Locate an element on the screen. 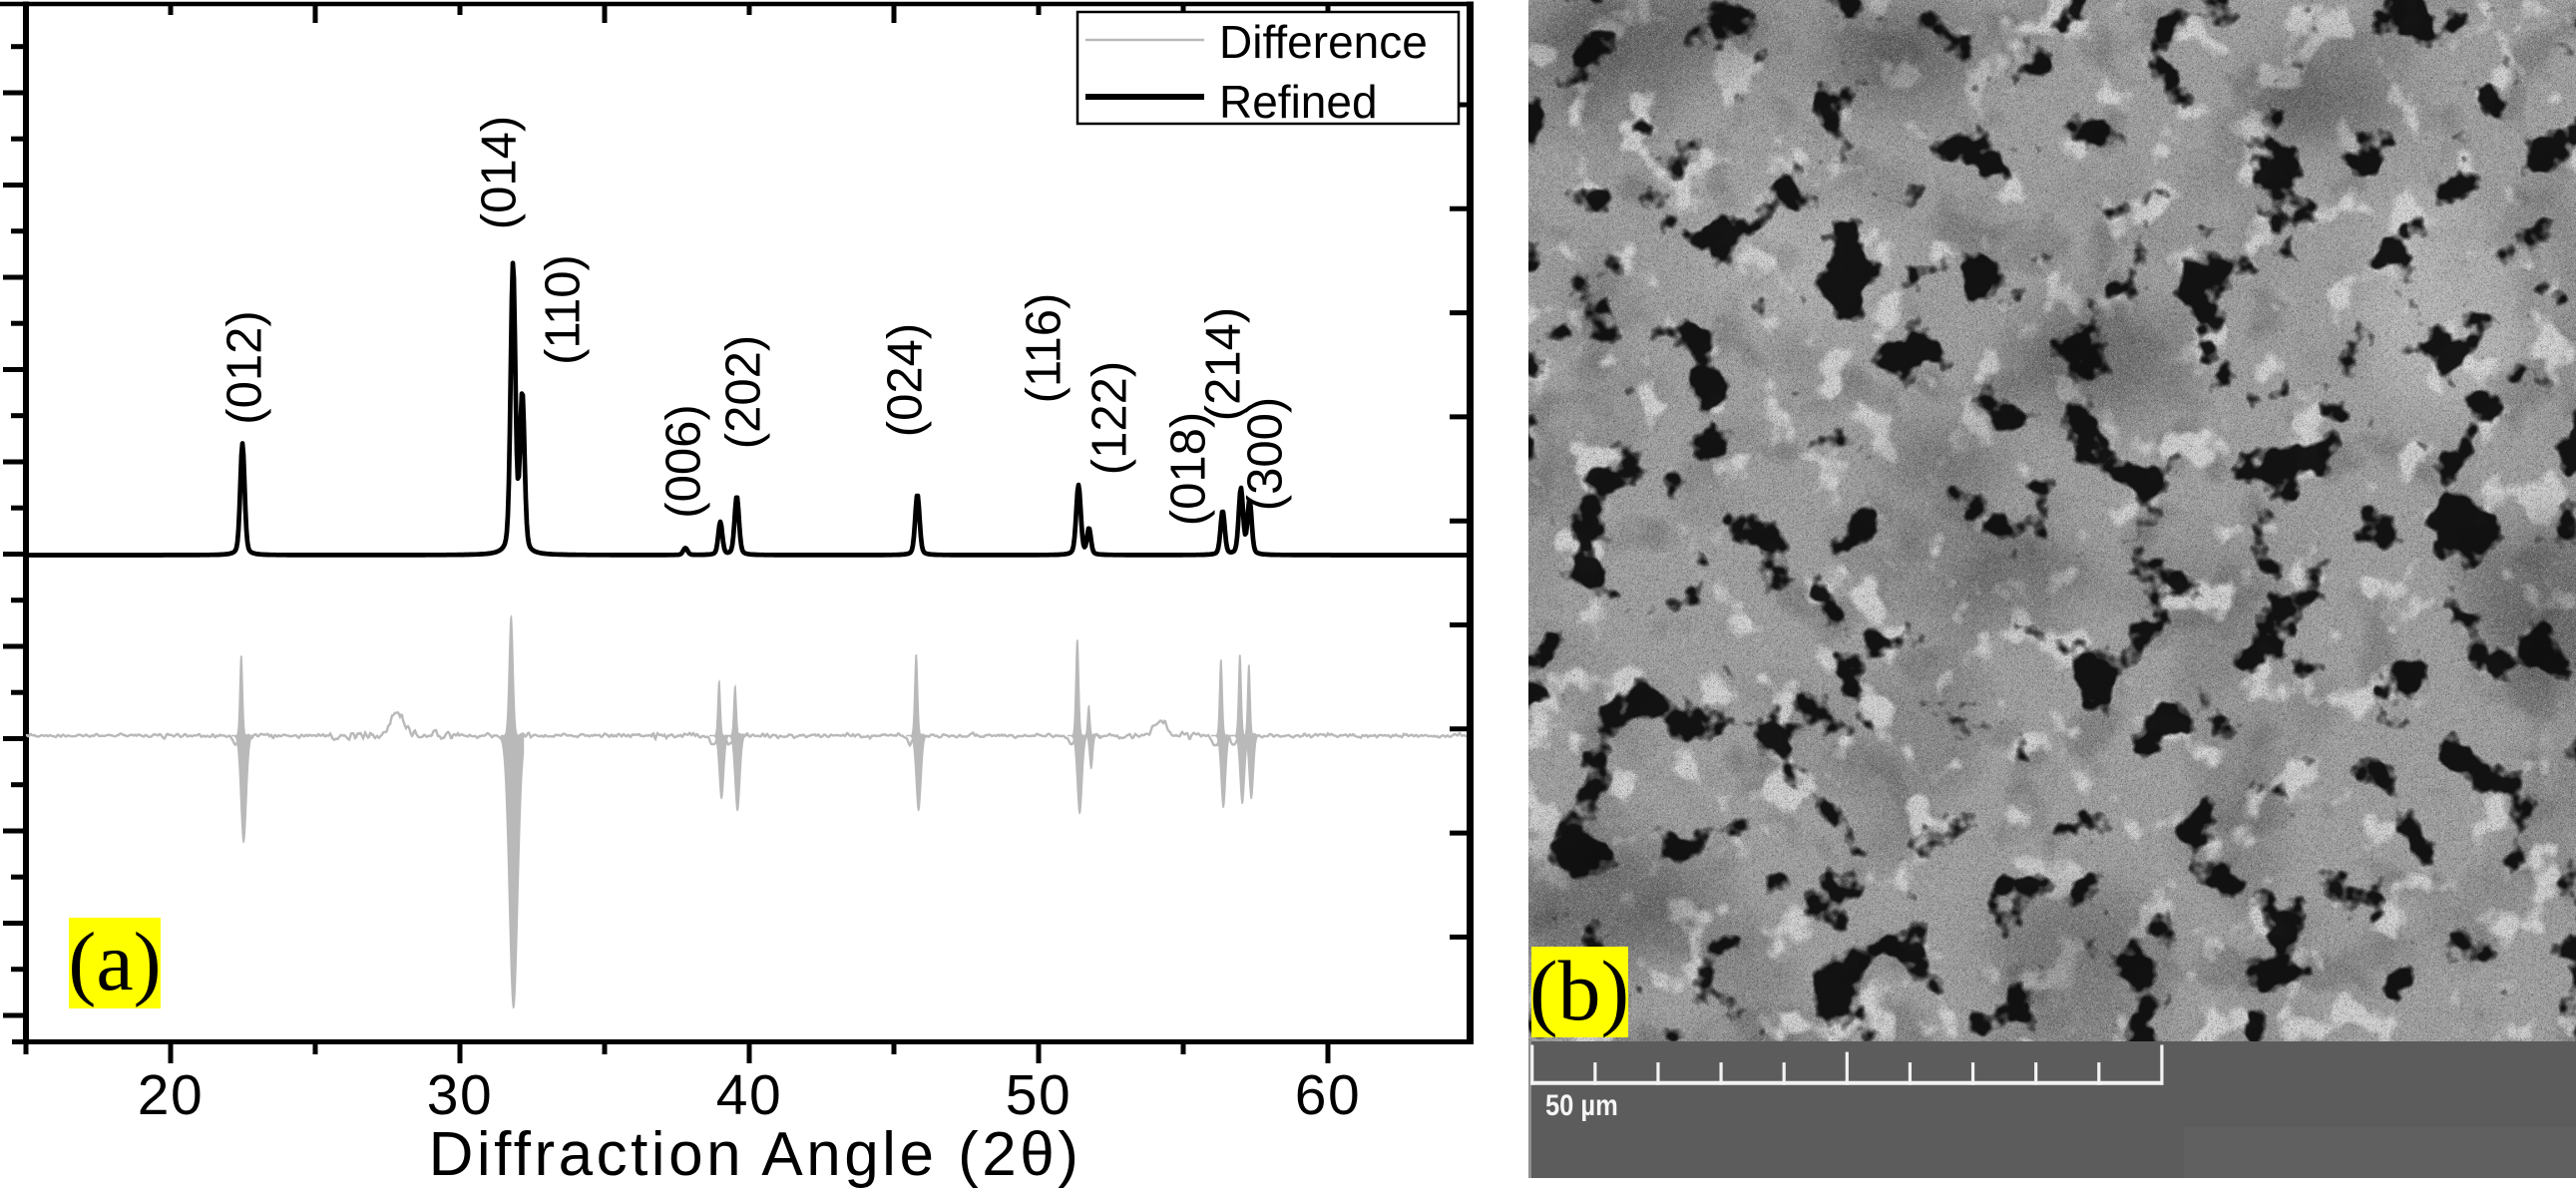  svg-text: 30 is located at coordinates (460, 1095).